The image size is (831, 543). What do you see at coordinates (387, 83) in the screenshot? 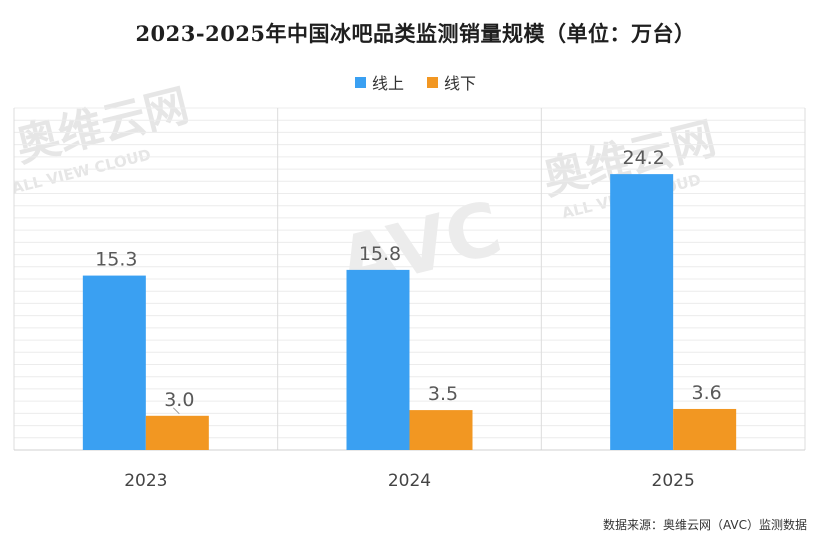
I see `legend-label-online: 线上` at bounding box center [387, 83].